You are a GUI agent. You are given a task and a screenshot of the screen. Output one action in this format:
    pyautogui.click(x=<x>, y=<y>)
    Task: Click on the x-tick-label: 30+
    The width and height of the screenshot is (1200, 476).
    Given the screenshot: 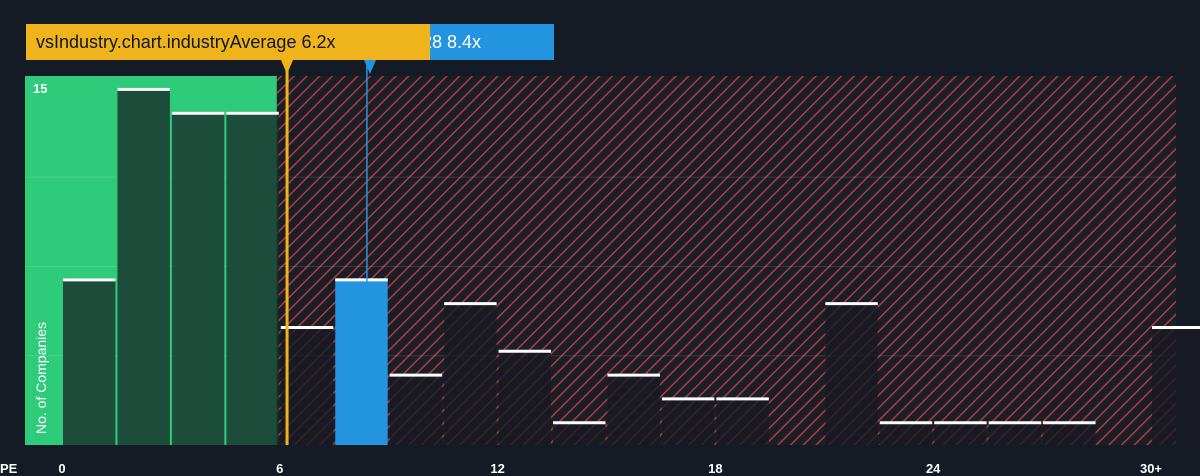 What is the action you would take?
    pyautogui.click(x=1151, y=468)
    